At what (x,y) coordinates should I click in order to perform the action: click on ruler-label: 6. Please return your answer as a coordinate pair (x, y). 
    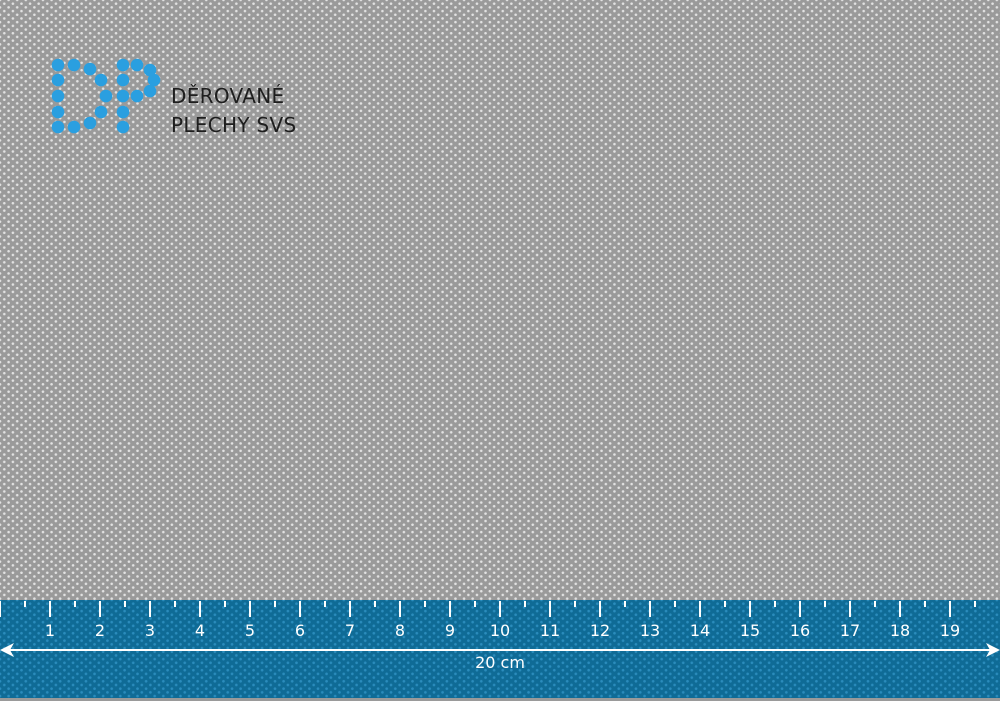
    Looking at the image, I should click on (300, 630).